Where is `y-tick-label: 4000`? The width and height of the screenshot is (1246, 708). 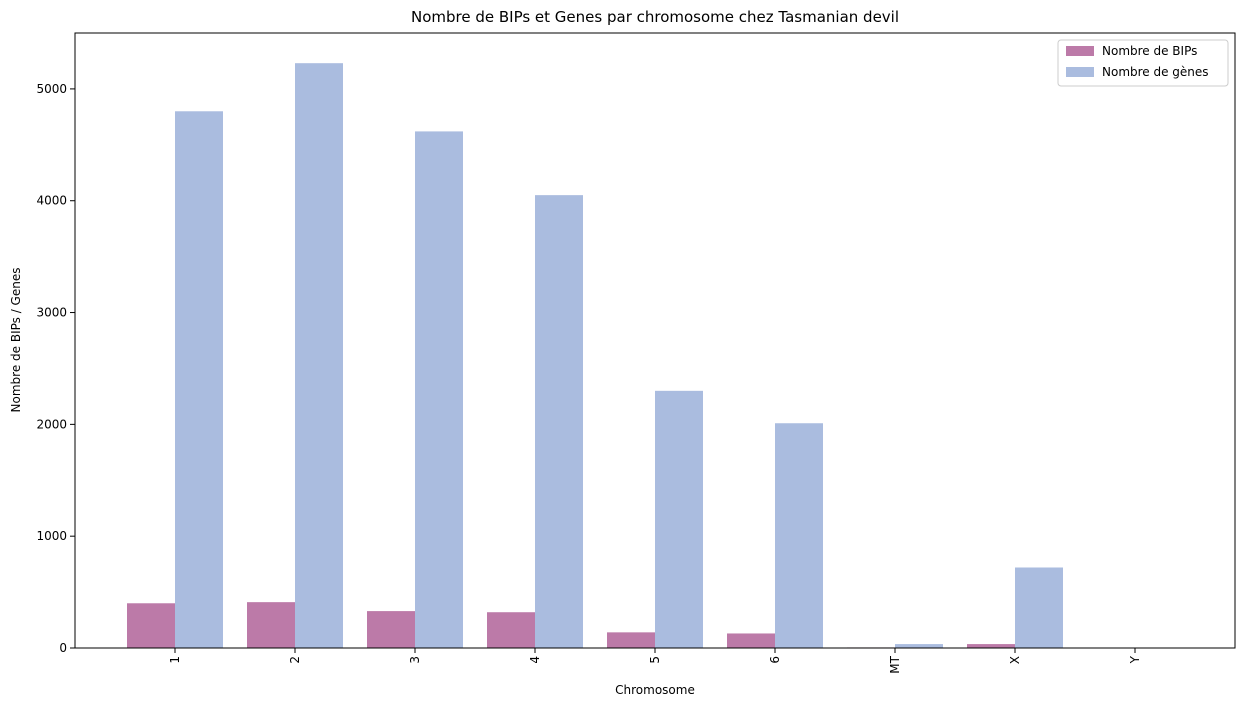 y-tick-label: 4000 is located at coordinates (51, 201).